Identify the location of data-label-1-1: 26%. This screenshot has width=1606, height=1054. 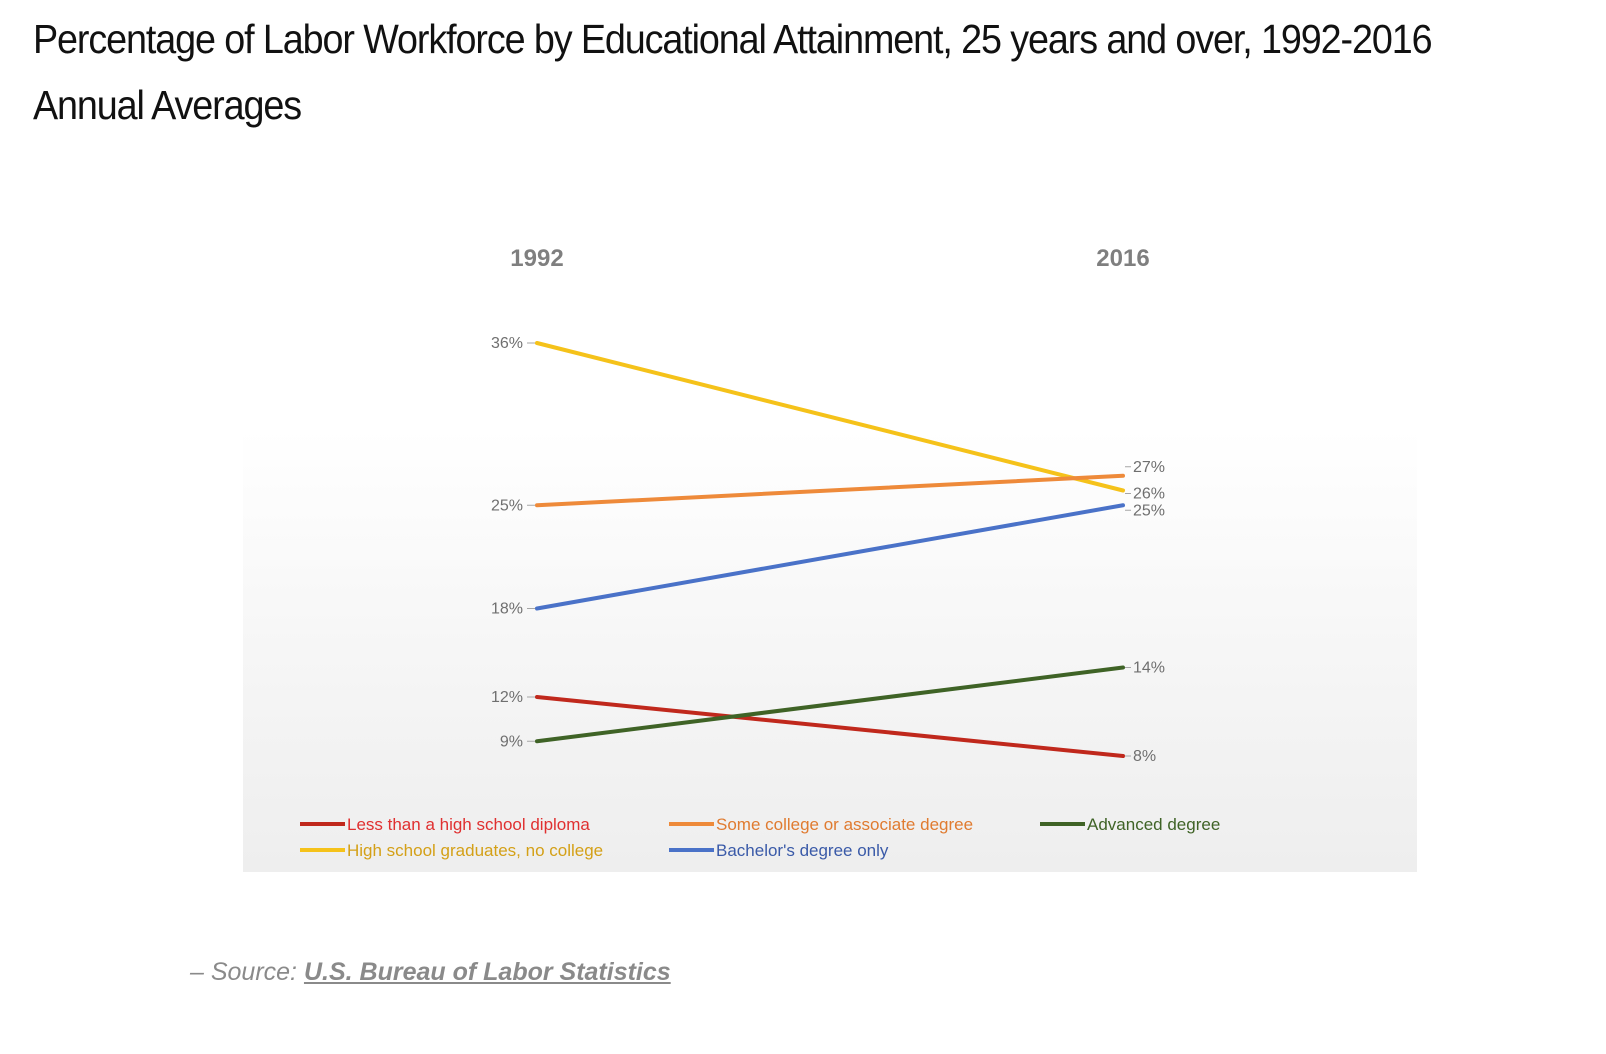
(1149, 494).